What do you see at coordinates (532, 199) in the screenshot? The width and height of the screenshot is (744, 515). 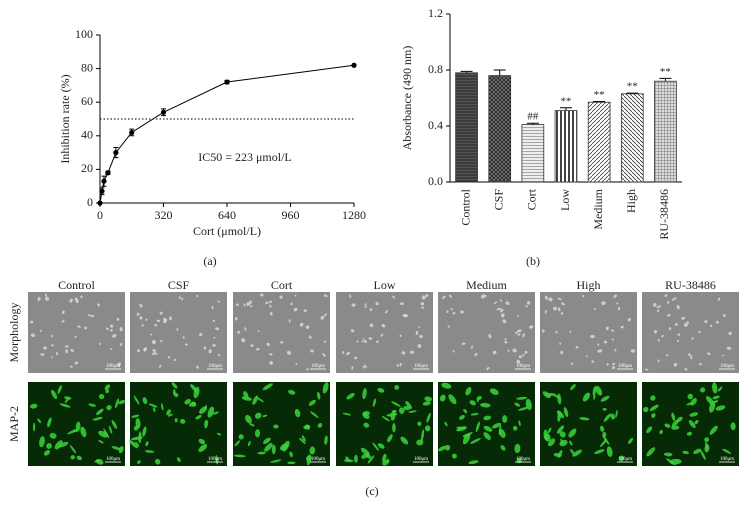 I see `x-tick-label: Cort` at bounding box center [532, 199].